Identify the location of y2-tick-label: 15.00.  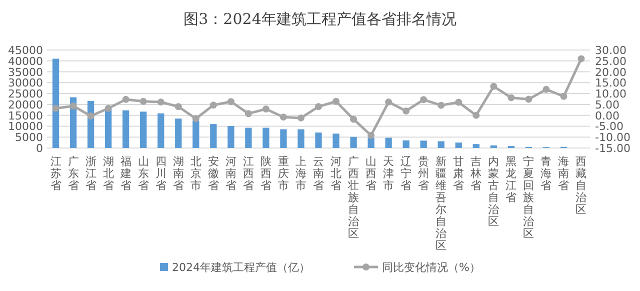
(610, 83).